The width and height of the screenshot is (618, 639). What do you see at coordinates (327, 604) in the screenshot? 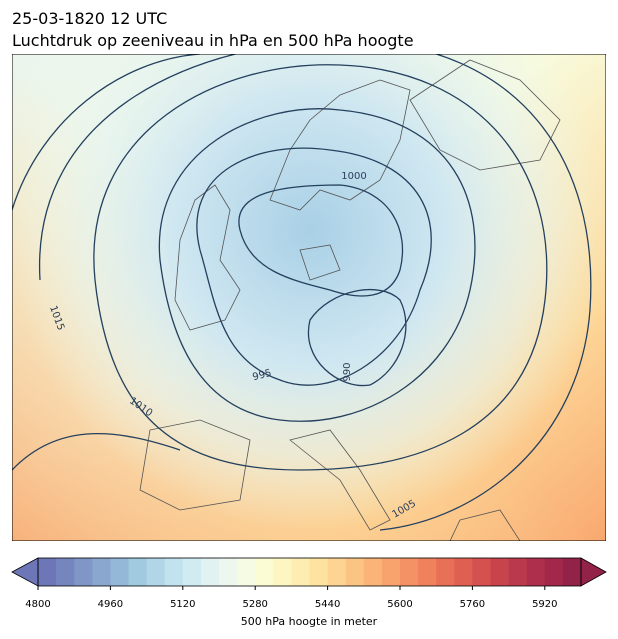
I see `colorbar-tick-label: 5440` at bounding box center [327, 604].